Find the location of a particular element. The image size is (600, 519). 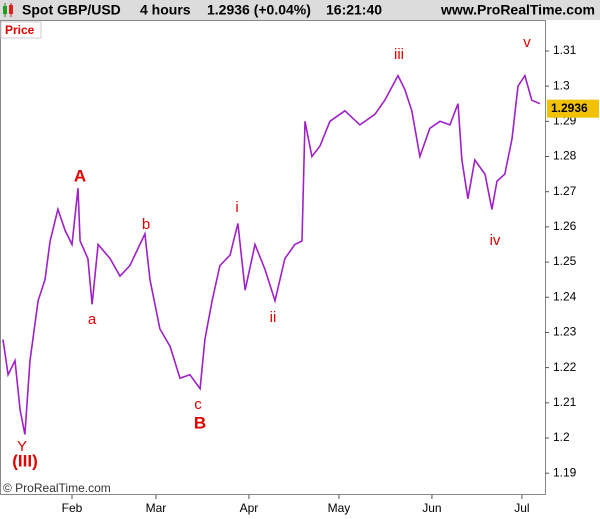

x-tick-label: Apr is located at coordinates (249, 508).